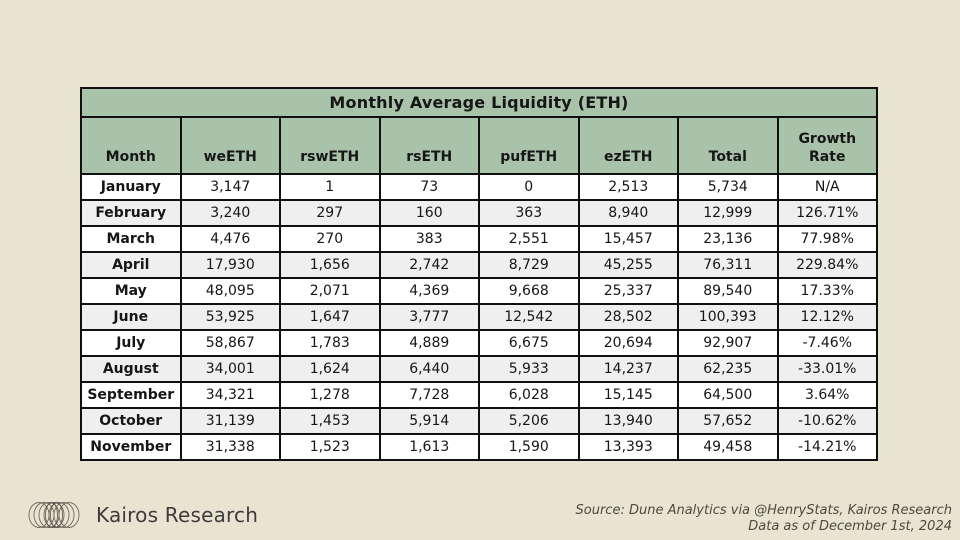  Describe the element at coordinates (529, 343) in the screenshot. I see `value-cell: 6,675` at that location.